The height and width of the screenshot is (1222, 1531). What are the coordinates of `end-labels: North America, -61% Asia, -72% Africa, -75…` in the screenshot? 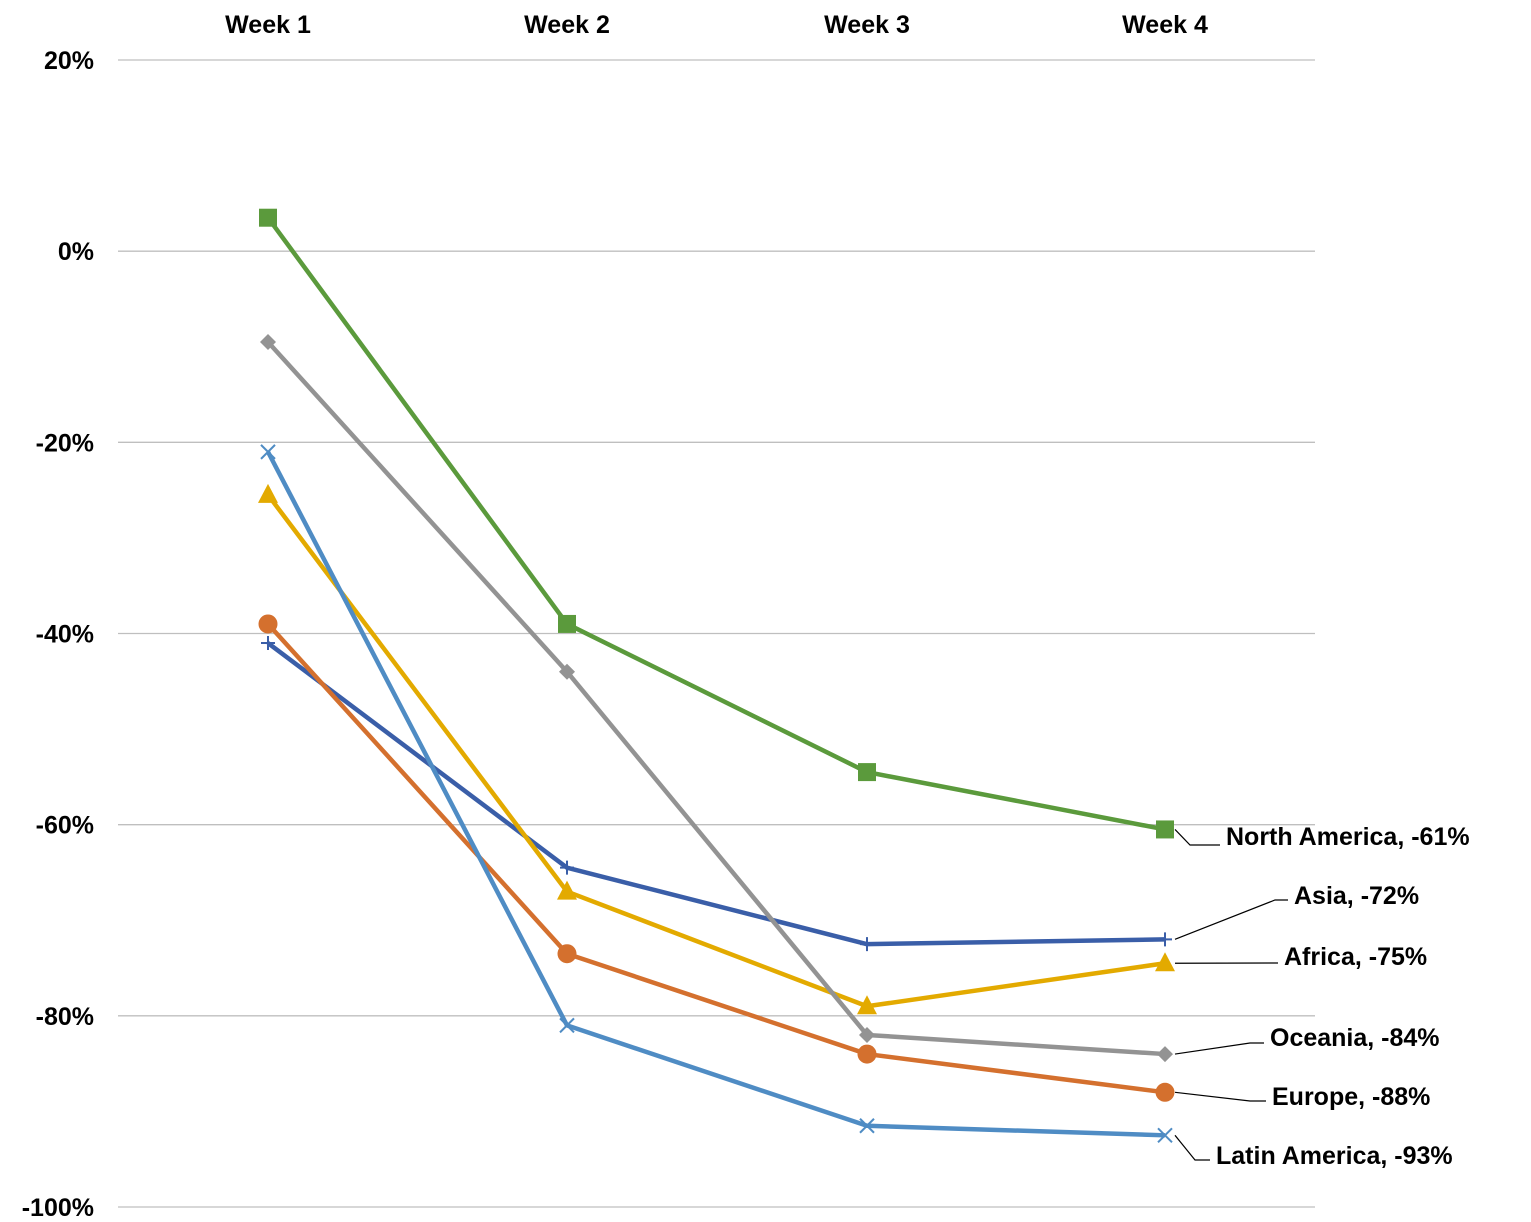 It's located at (1322, 996).